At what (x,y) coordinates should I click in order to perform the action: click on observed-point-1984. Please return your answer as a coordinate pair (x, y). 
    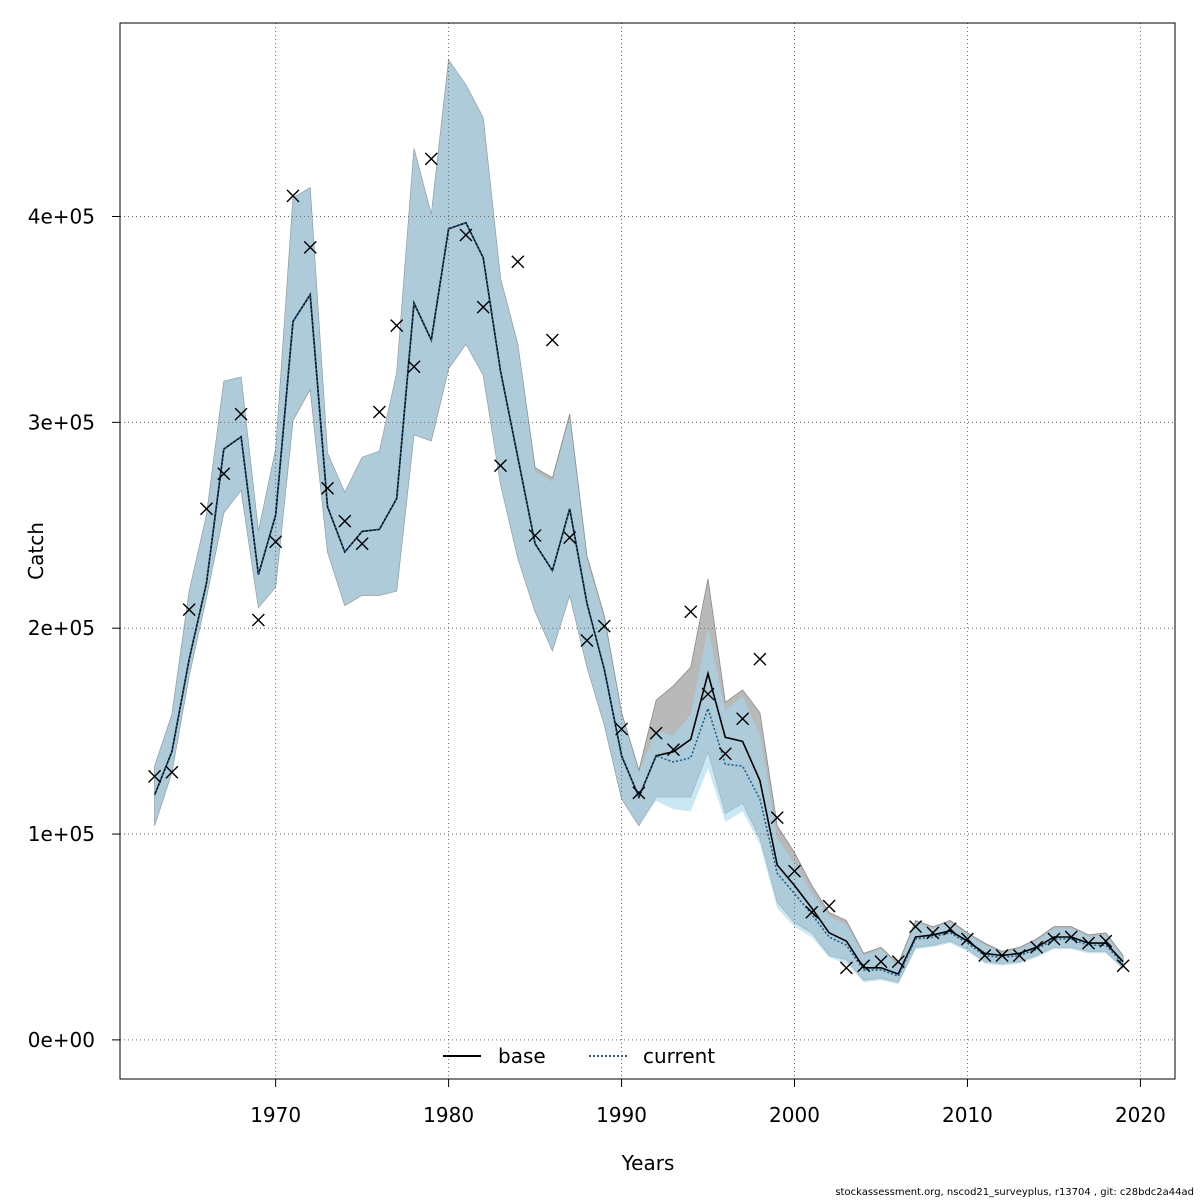
    Looking at the image, I should click on (518, 262).